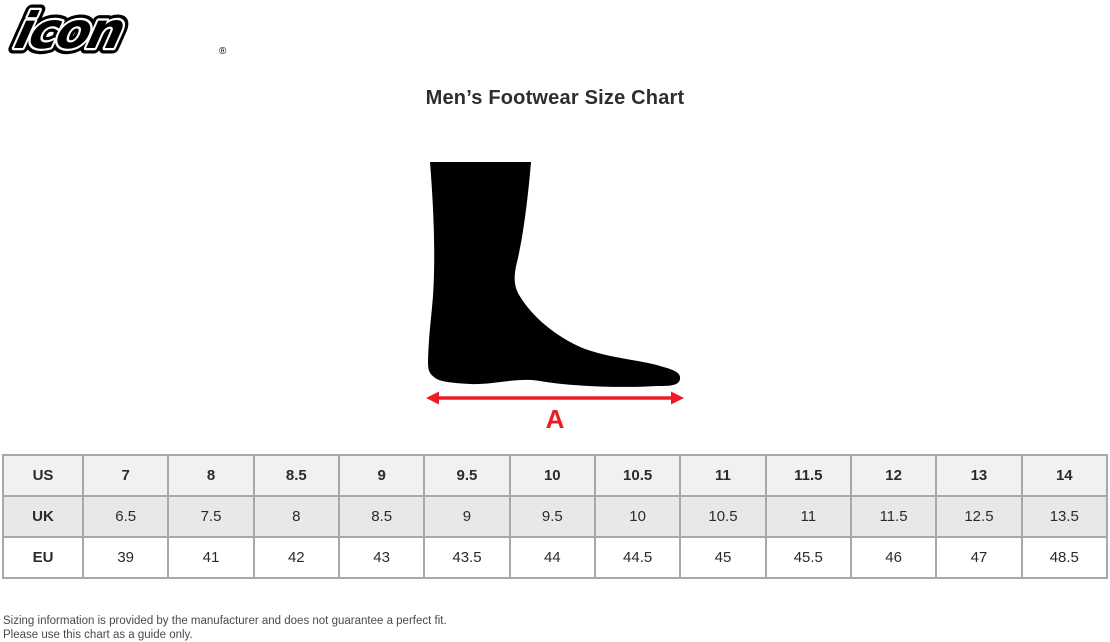 Image resolution: width=1110 pixels, height=642 pixels. I want to click on size-system-label: EU, so click(43, 557).